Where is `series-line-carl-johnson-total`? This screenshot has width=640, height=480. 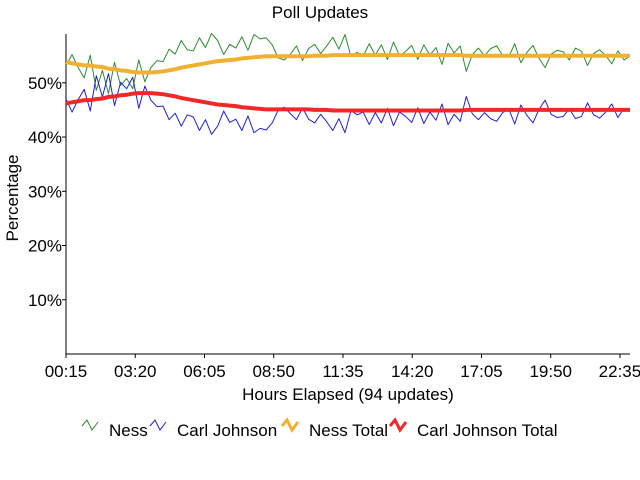
series-line-carl-johnson-total is located at coordinates (347, 102).